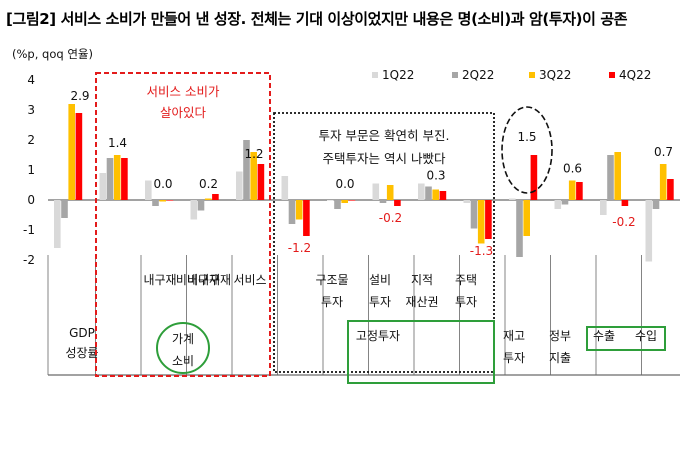 The width and height of the screenshot is (695, 456). What do you see at coordinates (29, 230) in the screenshot?
I see `y-tick-label: -1` at bounding box center [29, 230].